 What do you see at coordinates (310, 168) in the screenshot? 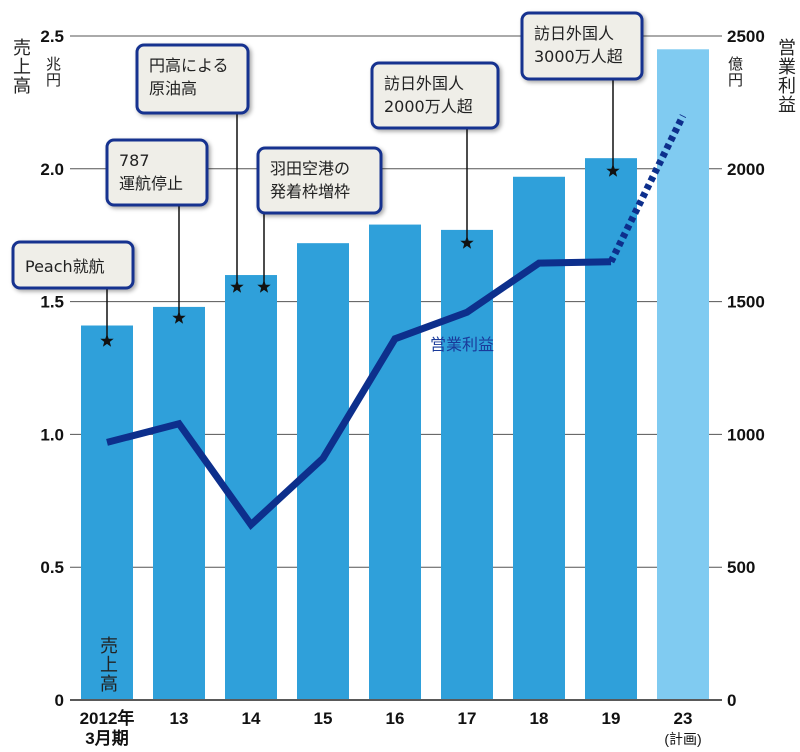
I see `annotation-text: 羽田空港の` at bounding box center [310, 168].